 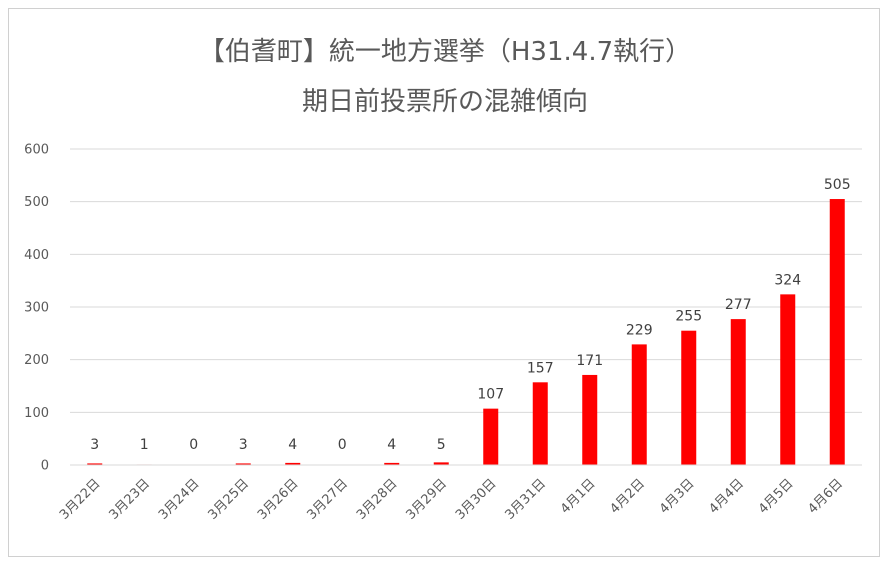 I want to click on y-tick-label: 400, so click(x=36, y=255).